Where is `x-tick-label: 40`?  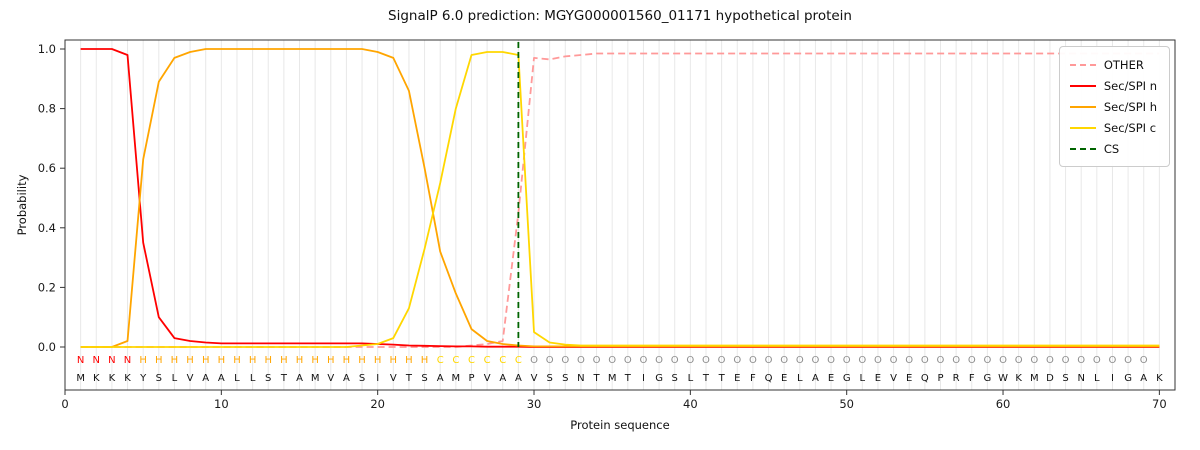
x-tick-label: 40 is located at coordinates (690, 404).